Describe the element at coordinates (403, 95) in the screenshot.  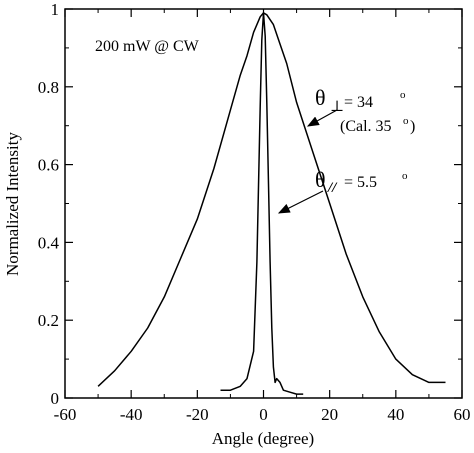
I see `perp-degree: o` at that location.